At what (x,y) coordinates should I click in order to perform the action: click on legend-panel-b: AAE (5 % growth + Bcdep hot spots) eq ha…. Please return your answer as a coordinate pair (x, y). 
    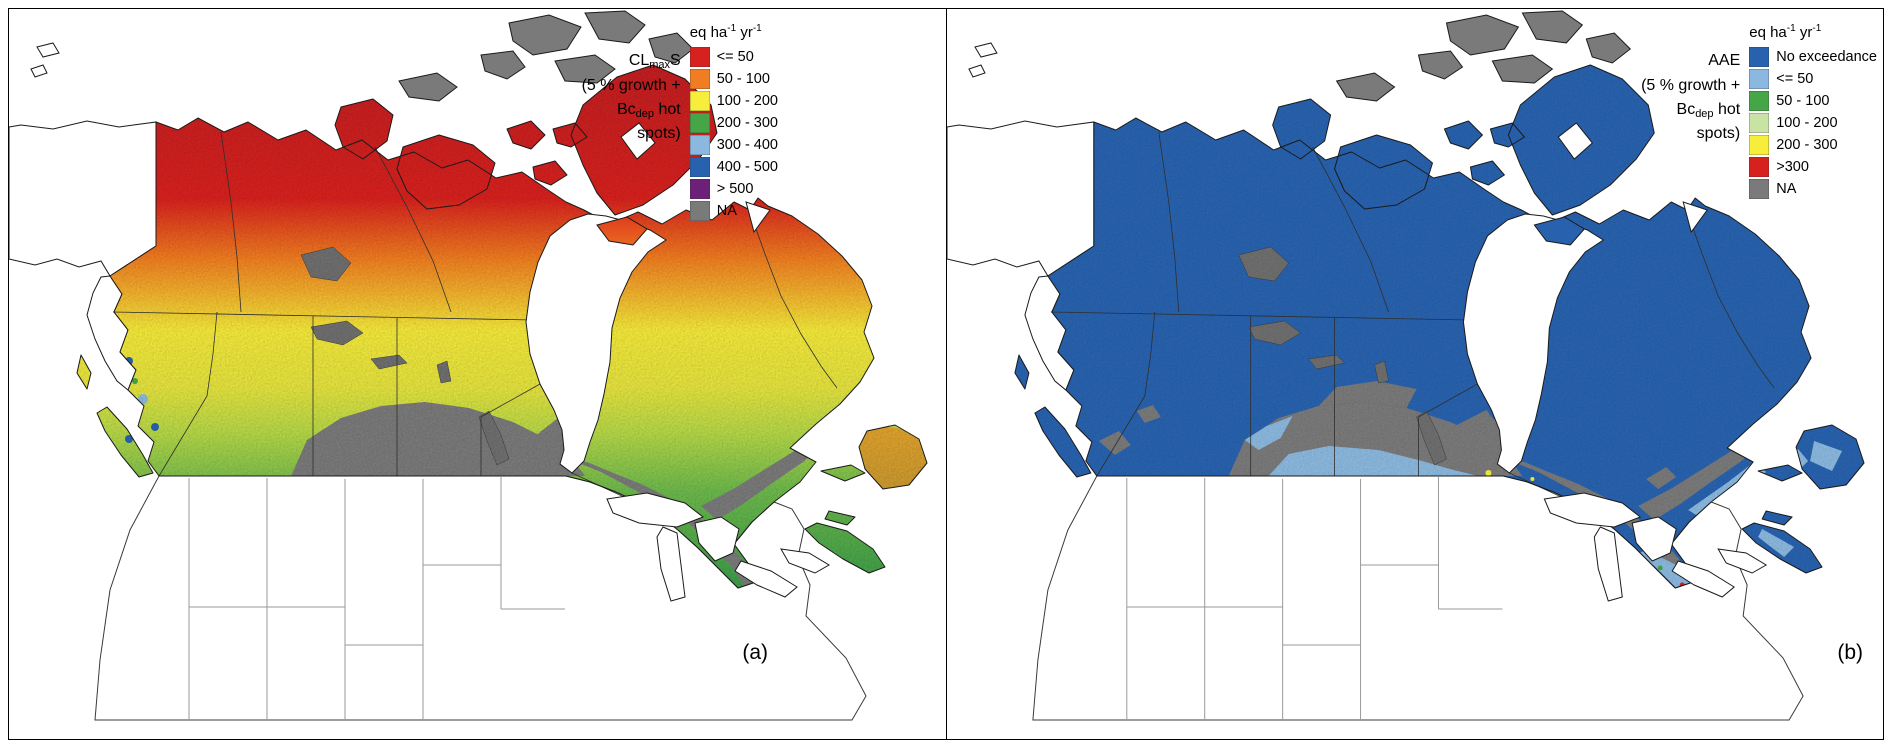
    Looking at the image, I should click on (1759, 112).